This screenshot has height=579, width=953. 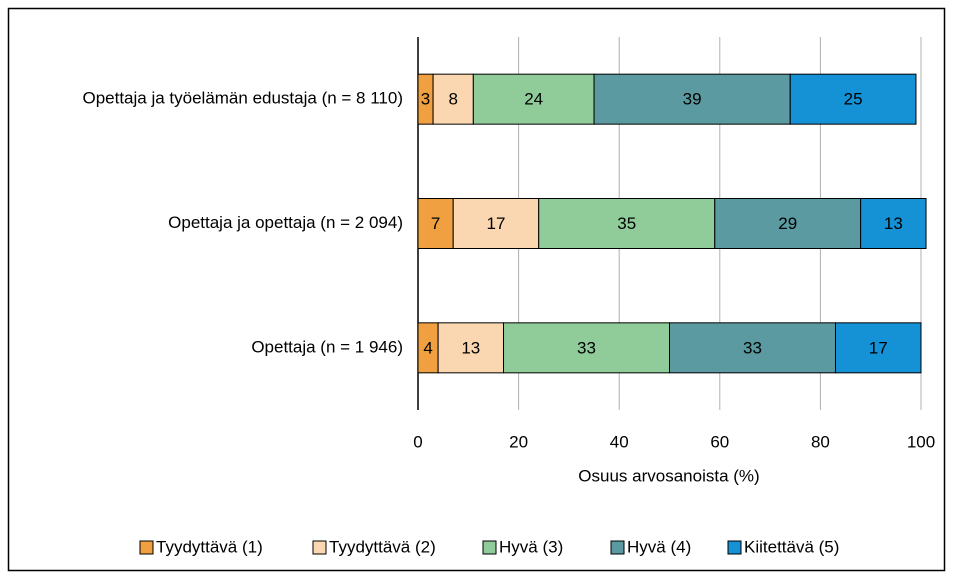 I want to click on data-label: 25, so click(x=853, y=99).